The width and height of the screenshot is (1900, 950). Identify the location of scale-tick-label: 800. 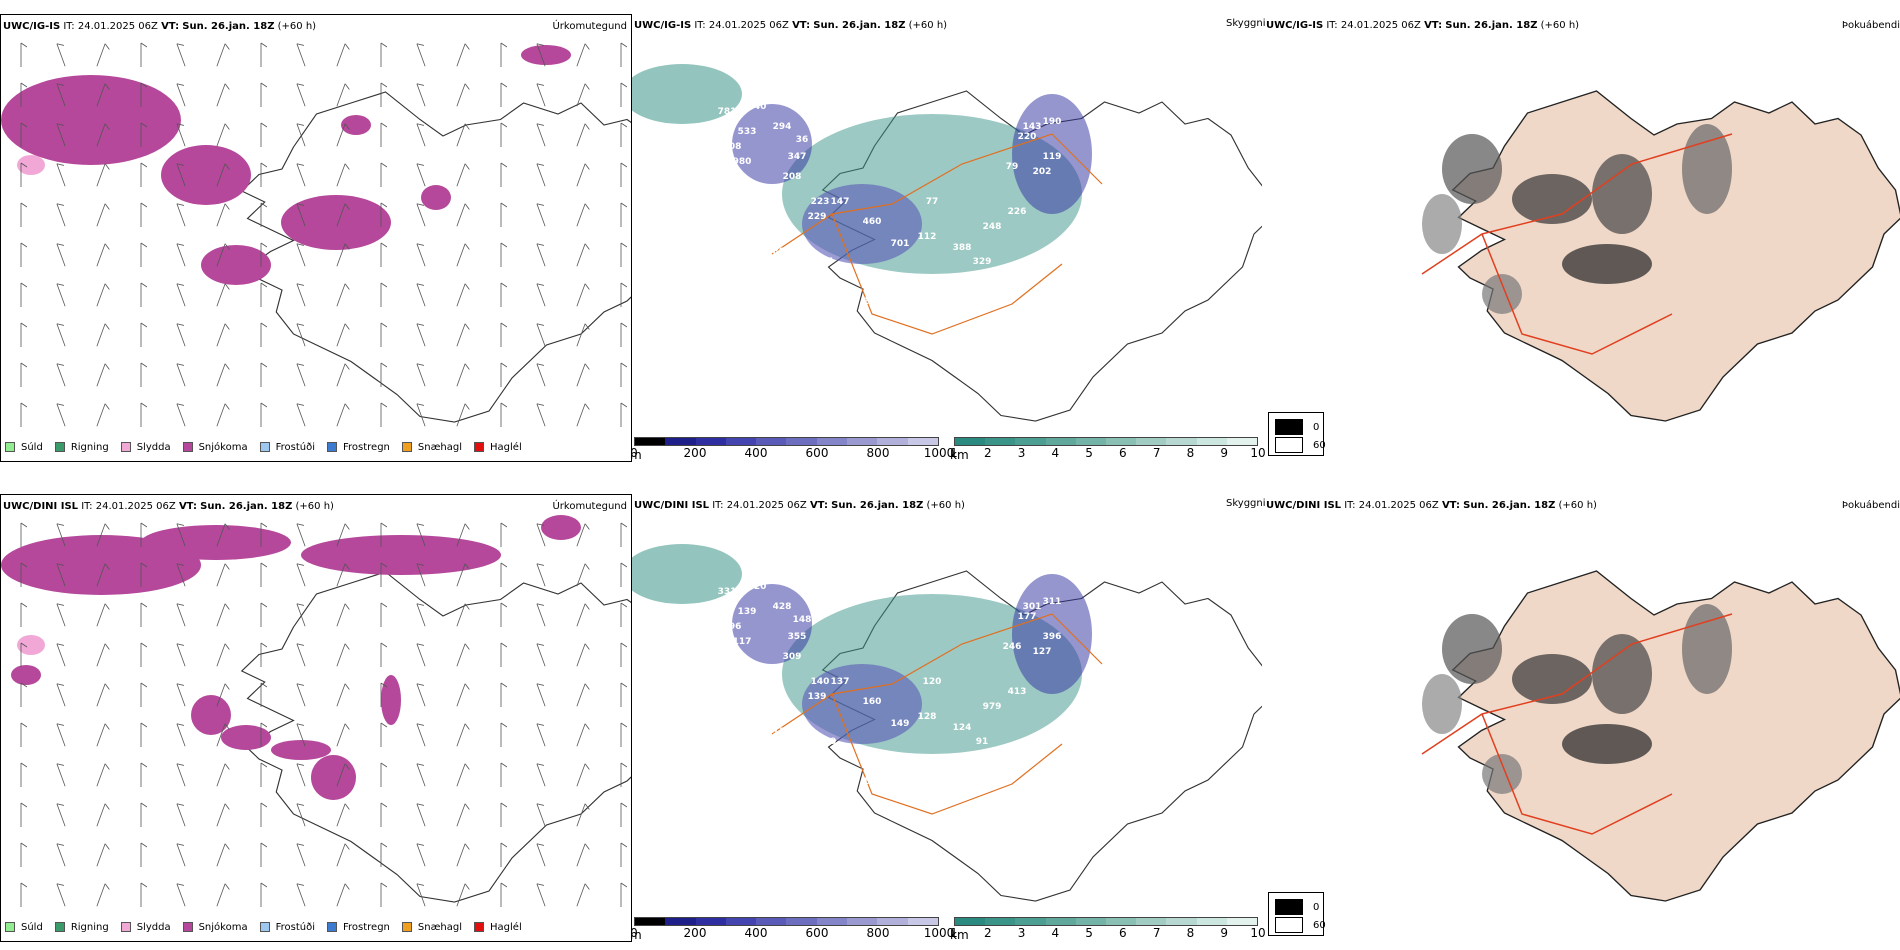
(878, 453).